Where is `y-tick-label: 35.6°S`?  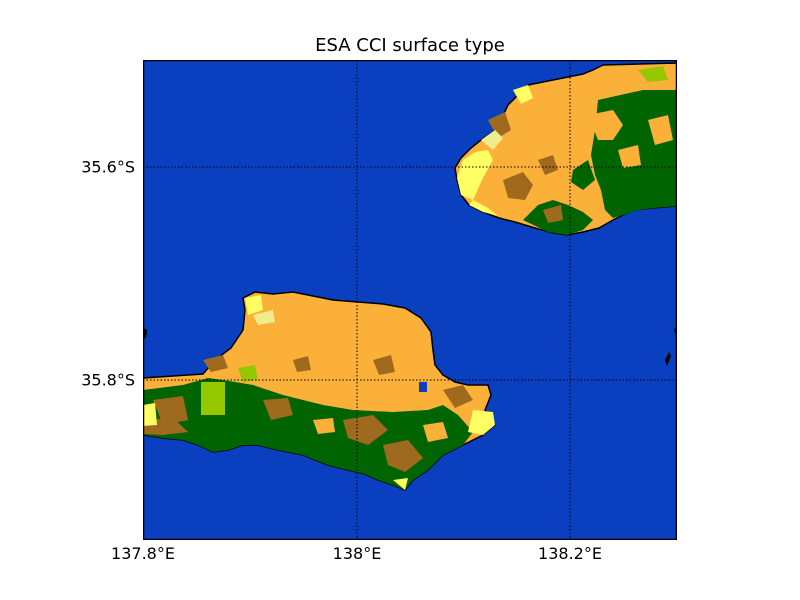 y-tick-label: 35.6°S is located at coordinates (108, 167).